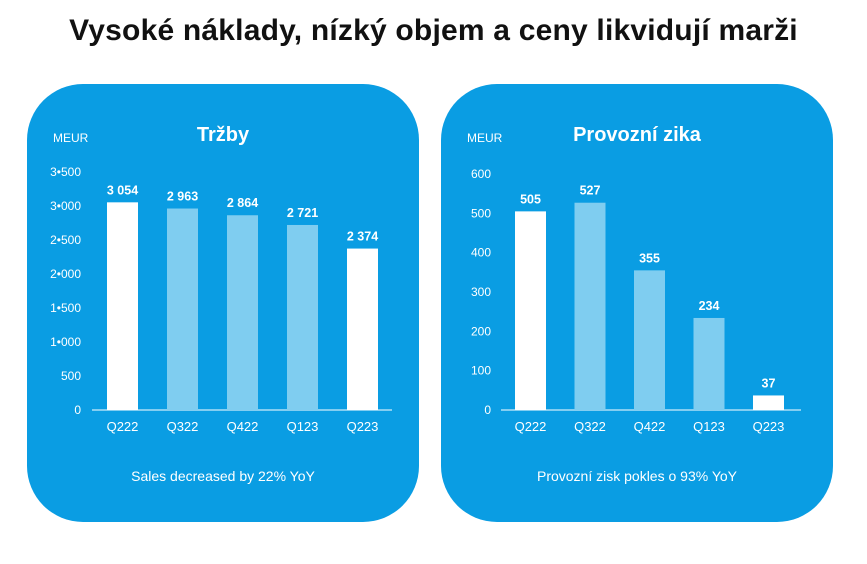  I want to click on operating-profit-x-tick-label: Q223, so click(769, 426).